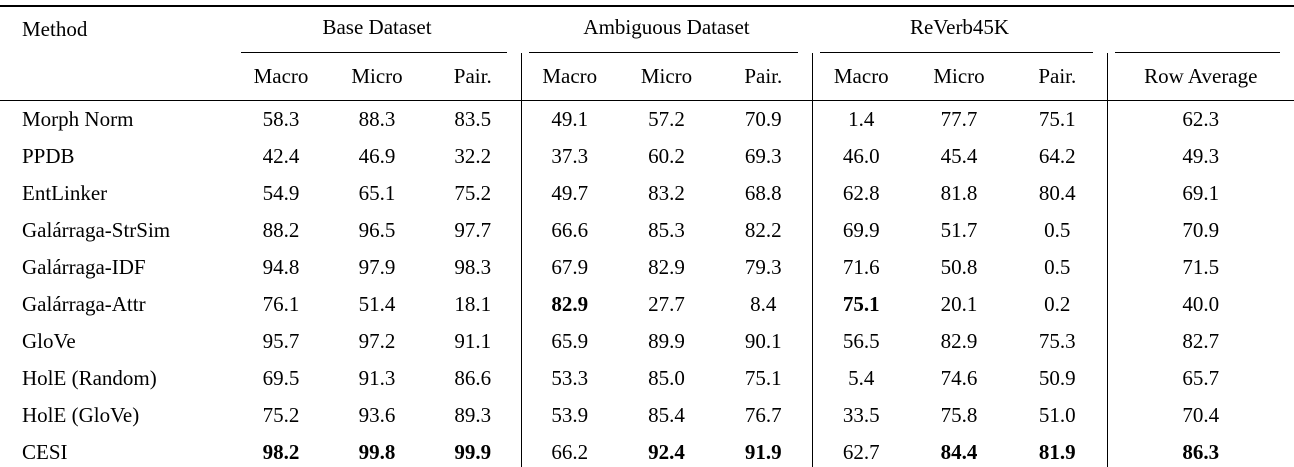  I want to click on value-cell: 85.4, so click(666, 415).